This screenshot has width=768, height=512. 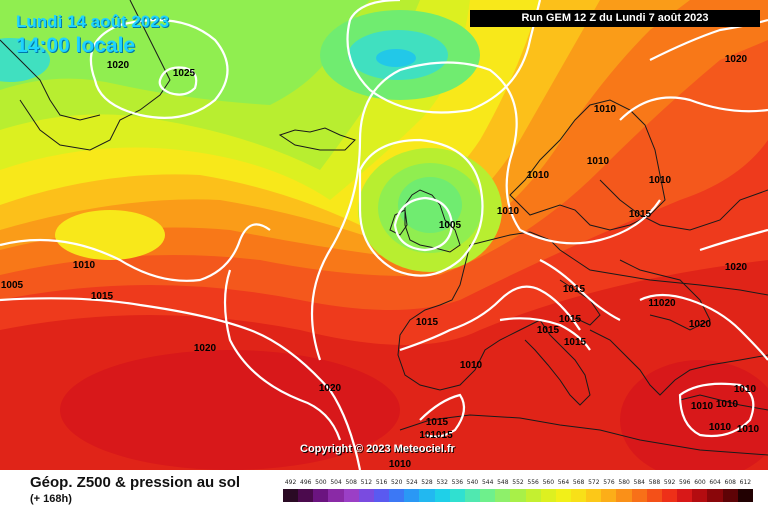 I want to click on isobar-label: 101015, so click(x=436, y=435).